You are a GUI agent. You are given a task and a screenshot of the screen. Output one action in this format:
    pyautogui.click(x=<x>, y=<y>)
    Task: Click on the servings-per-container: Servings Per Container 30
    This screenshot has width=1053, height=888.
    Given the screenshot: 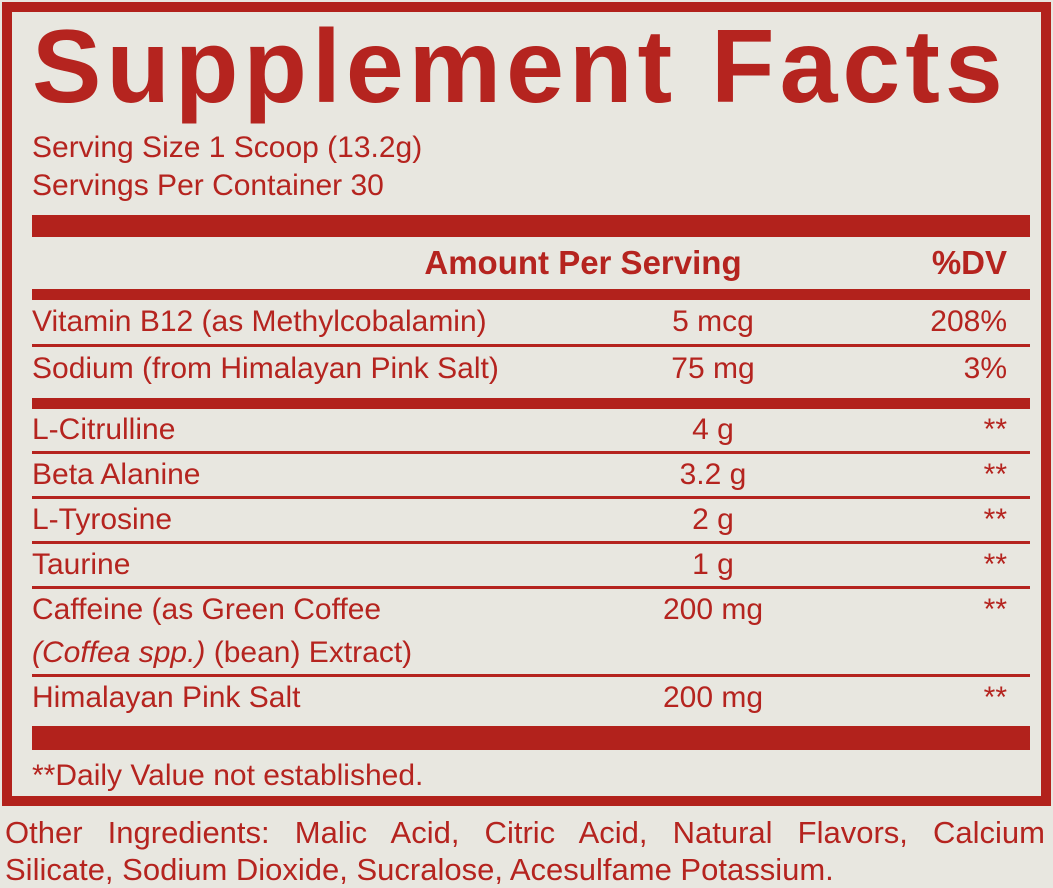 What is the action you would take?
    pyautogui.click(x=208, y=185)
    